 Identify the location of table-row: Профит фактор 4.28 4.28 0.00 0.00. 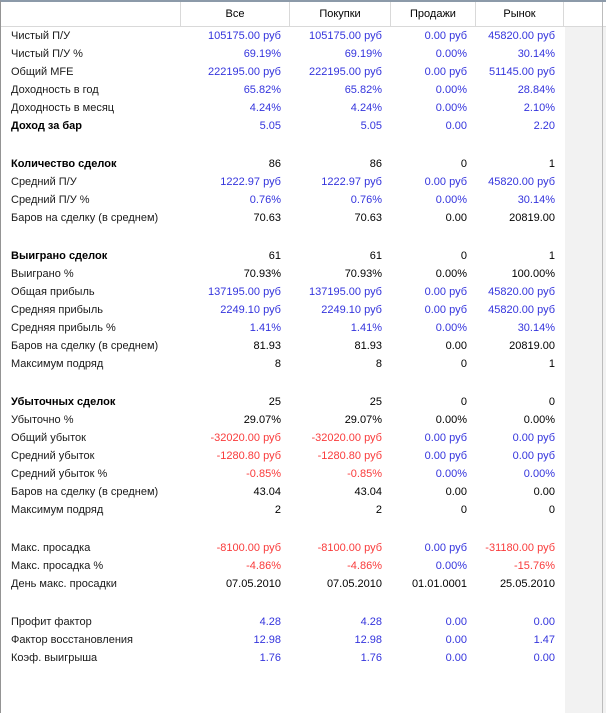
(303, 622).